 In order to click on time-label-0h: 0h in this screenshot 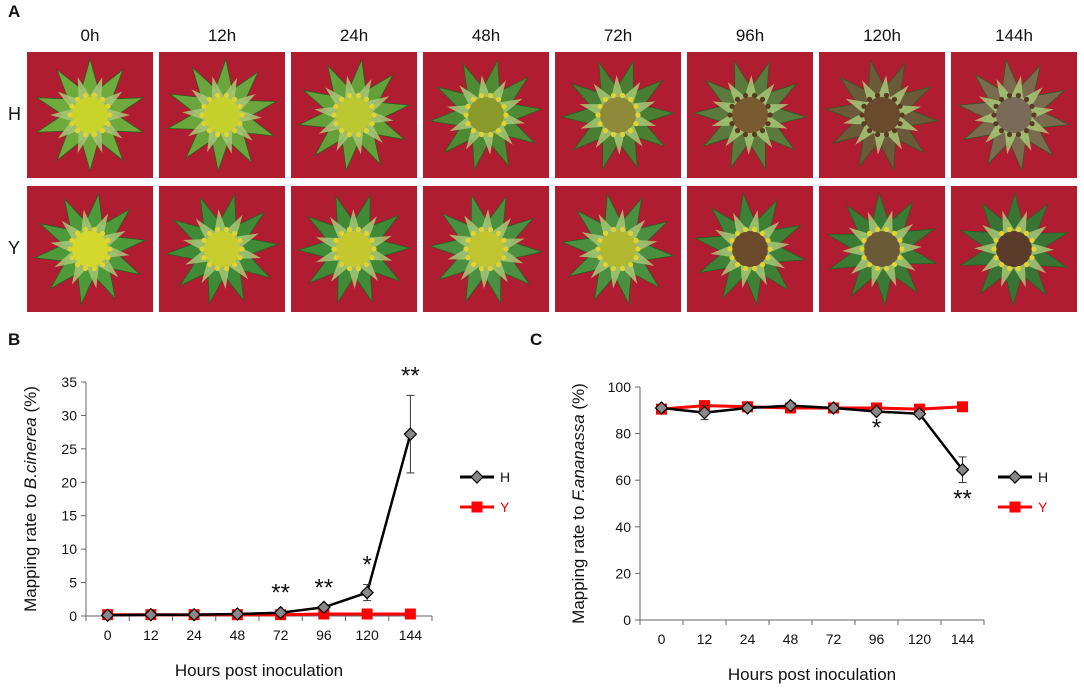, I will do `click(90, 35)`.